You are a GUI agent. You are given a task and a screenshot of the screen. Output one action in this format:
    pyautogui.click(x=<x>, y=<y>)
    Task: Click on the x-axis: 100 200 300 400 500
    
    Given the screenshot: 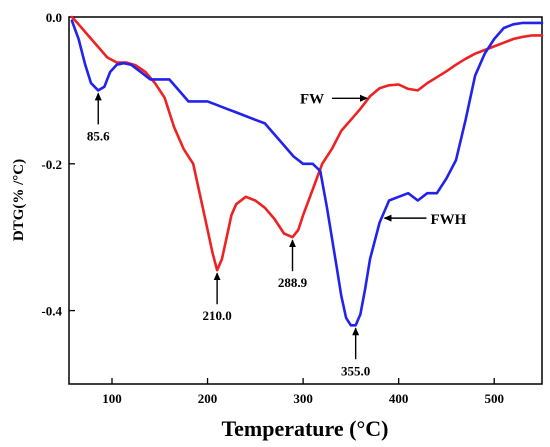 What is the action you would take?
    pyautogui.click(x=303, y=392)
    